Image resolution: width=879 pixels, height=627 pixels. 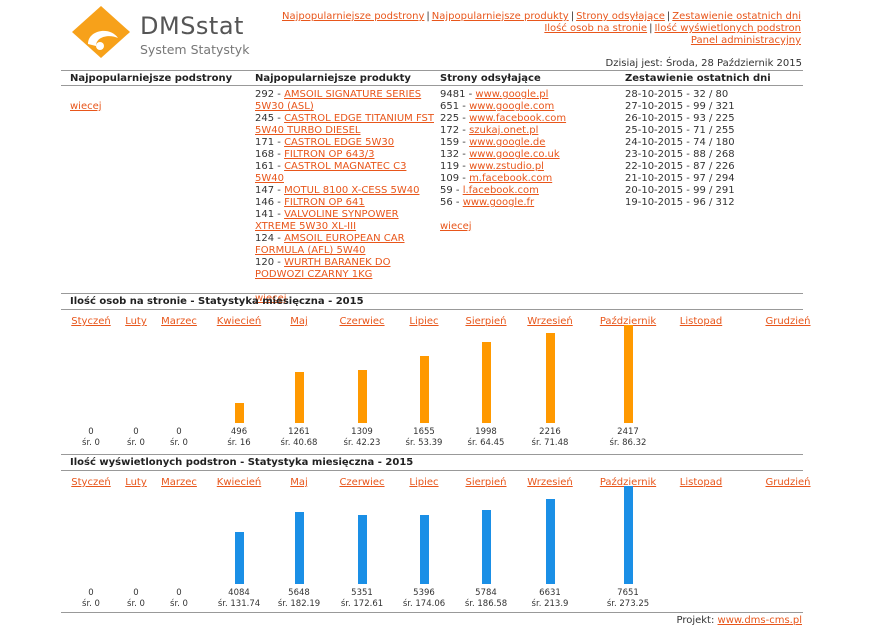 What do you see at coordinates (736, 16) in the screenshot?
I see `nav-link-recent-days: Zestawienie ostatnich dni` at bounding box center [736, 16].